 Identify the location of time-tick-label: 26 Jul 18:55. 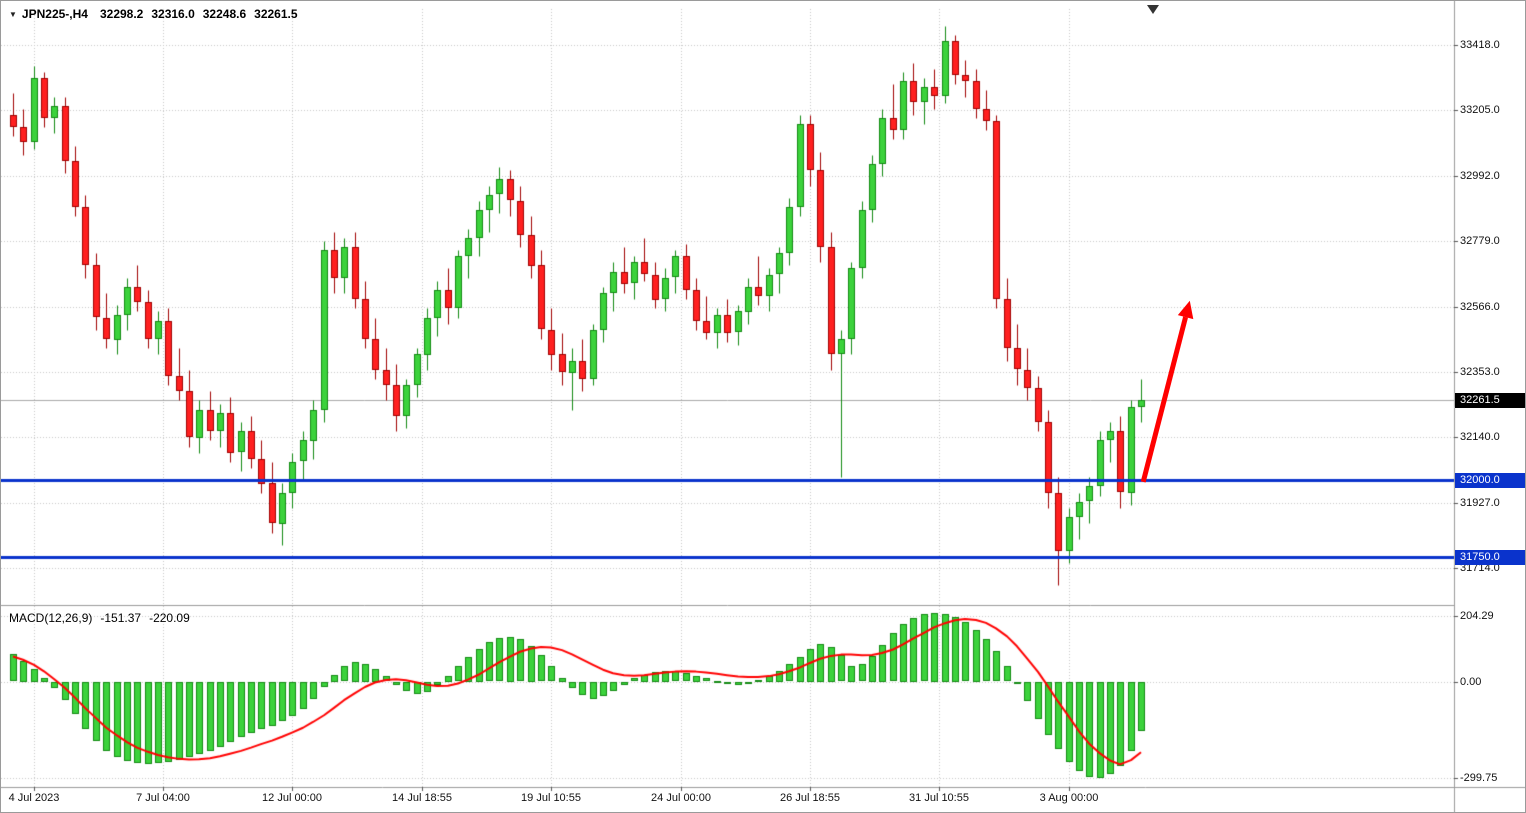
(810, 798).